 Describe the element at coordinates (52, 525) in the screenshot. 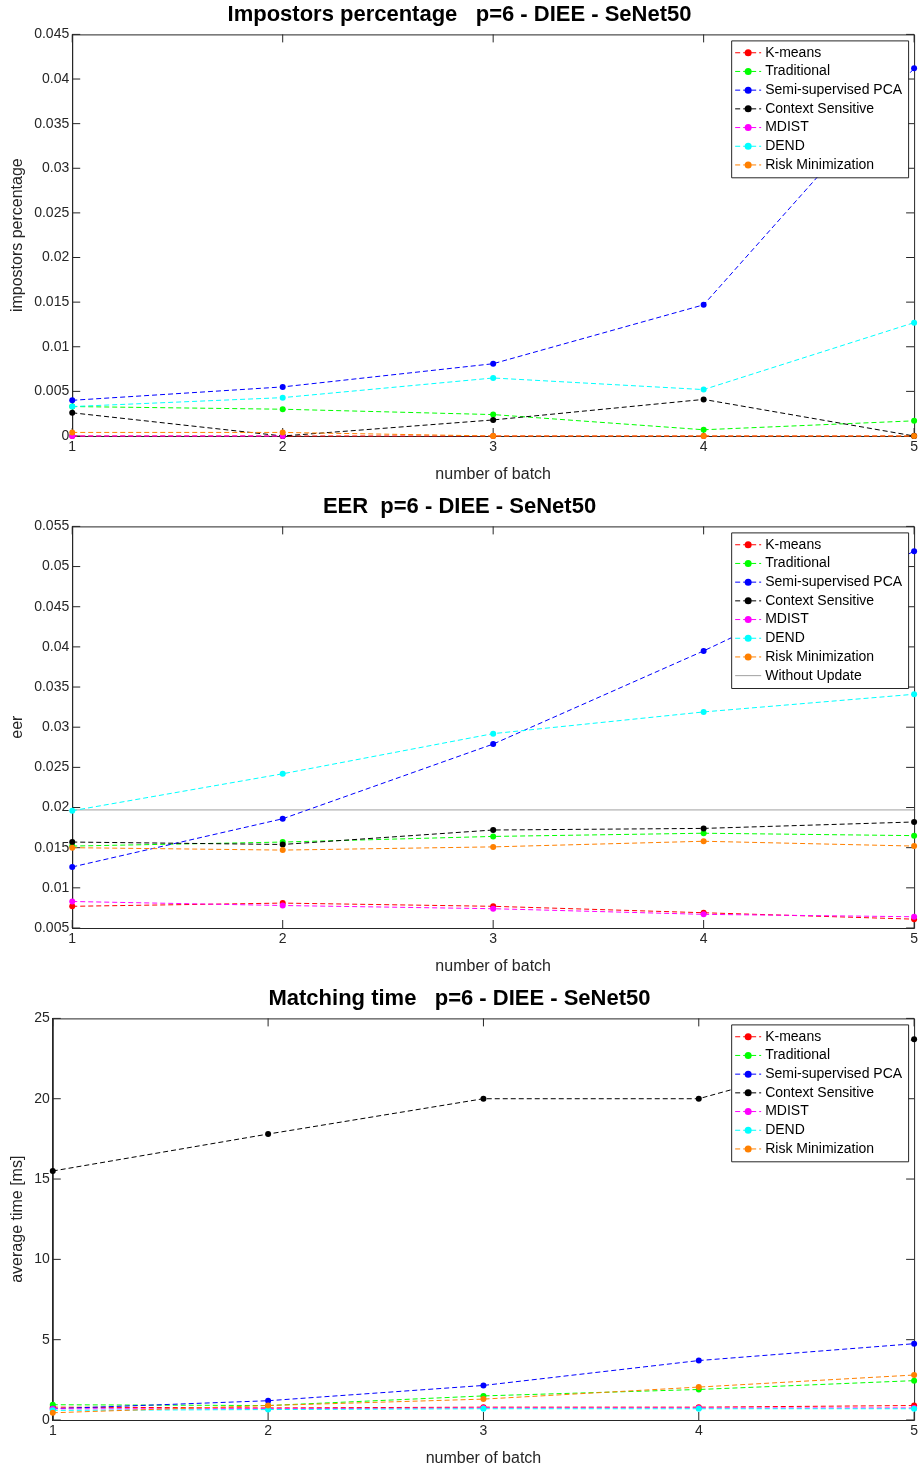

I see `y-tick-label: 0.055` at that location.